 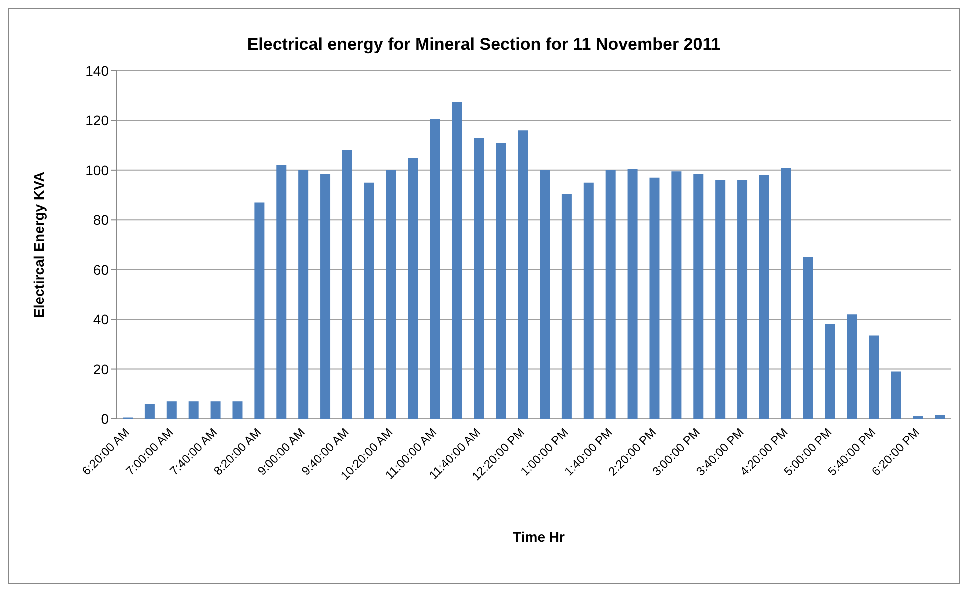 What do you see at coordinates (105, 418) in the screenshot?
I see `y-tick-label: 0` at bounding box center [105, 418].